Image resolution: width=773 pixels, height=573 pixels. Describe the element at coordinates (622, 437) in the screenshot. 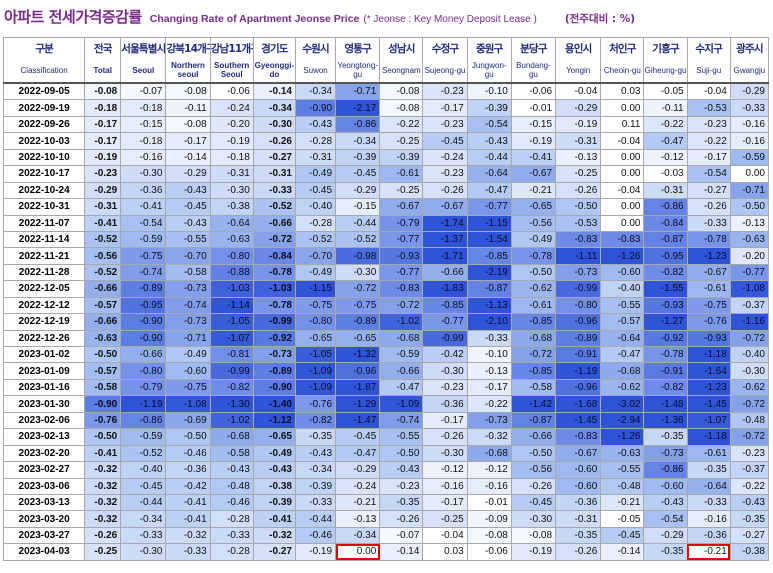

I see `rate-cell: -1.26` at that location.